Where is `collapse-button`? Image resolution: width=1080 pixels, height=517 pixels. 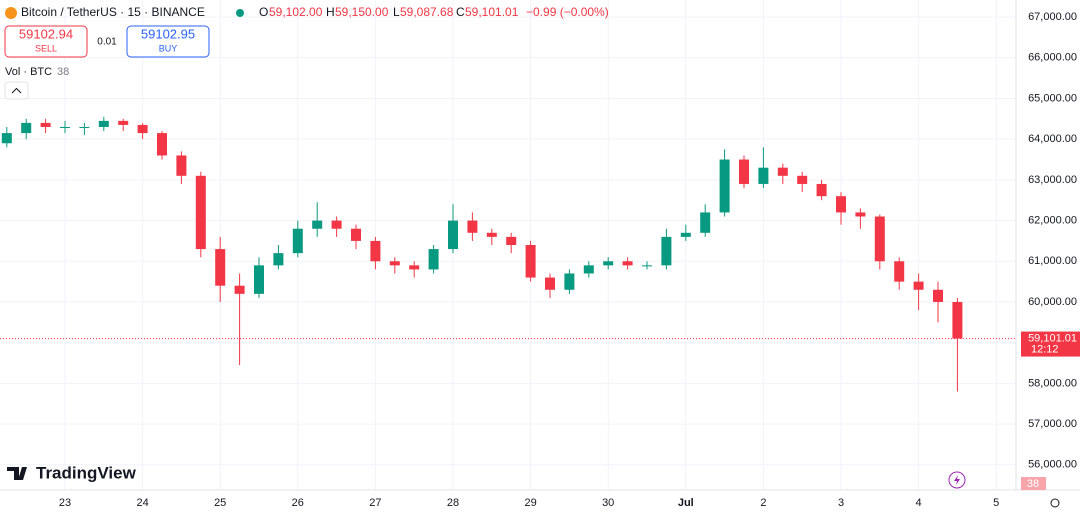 collapse-button is located at coordinates (16, 90).